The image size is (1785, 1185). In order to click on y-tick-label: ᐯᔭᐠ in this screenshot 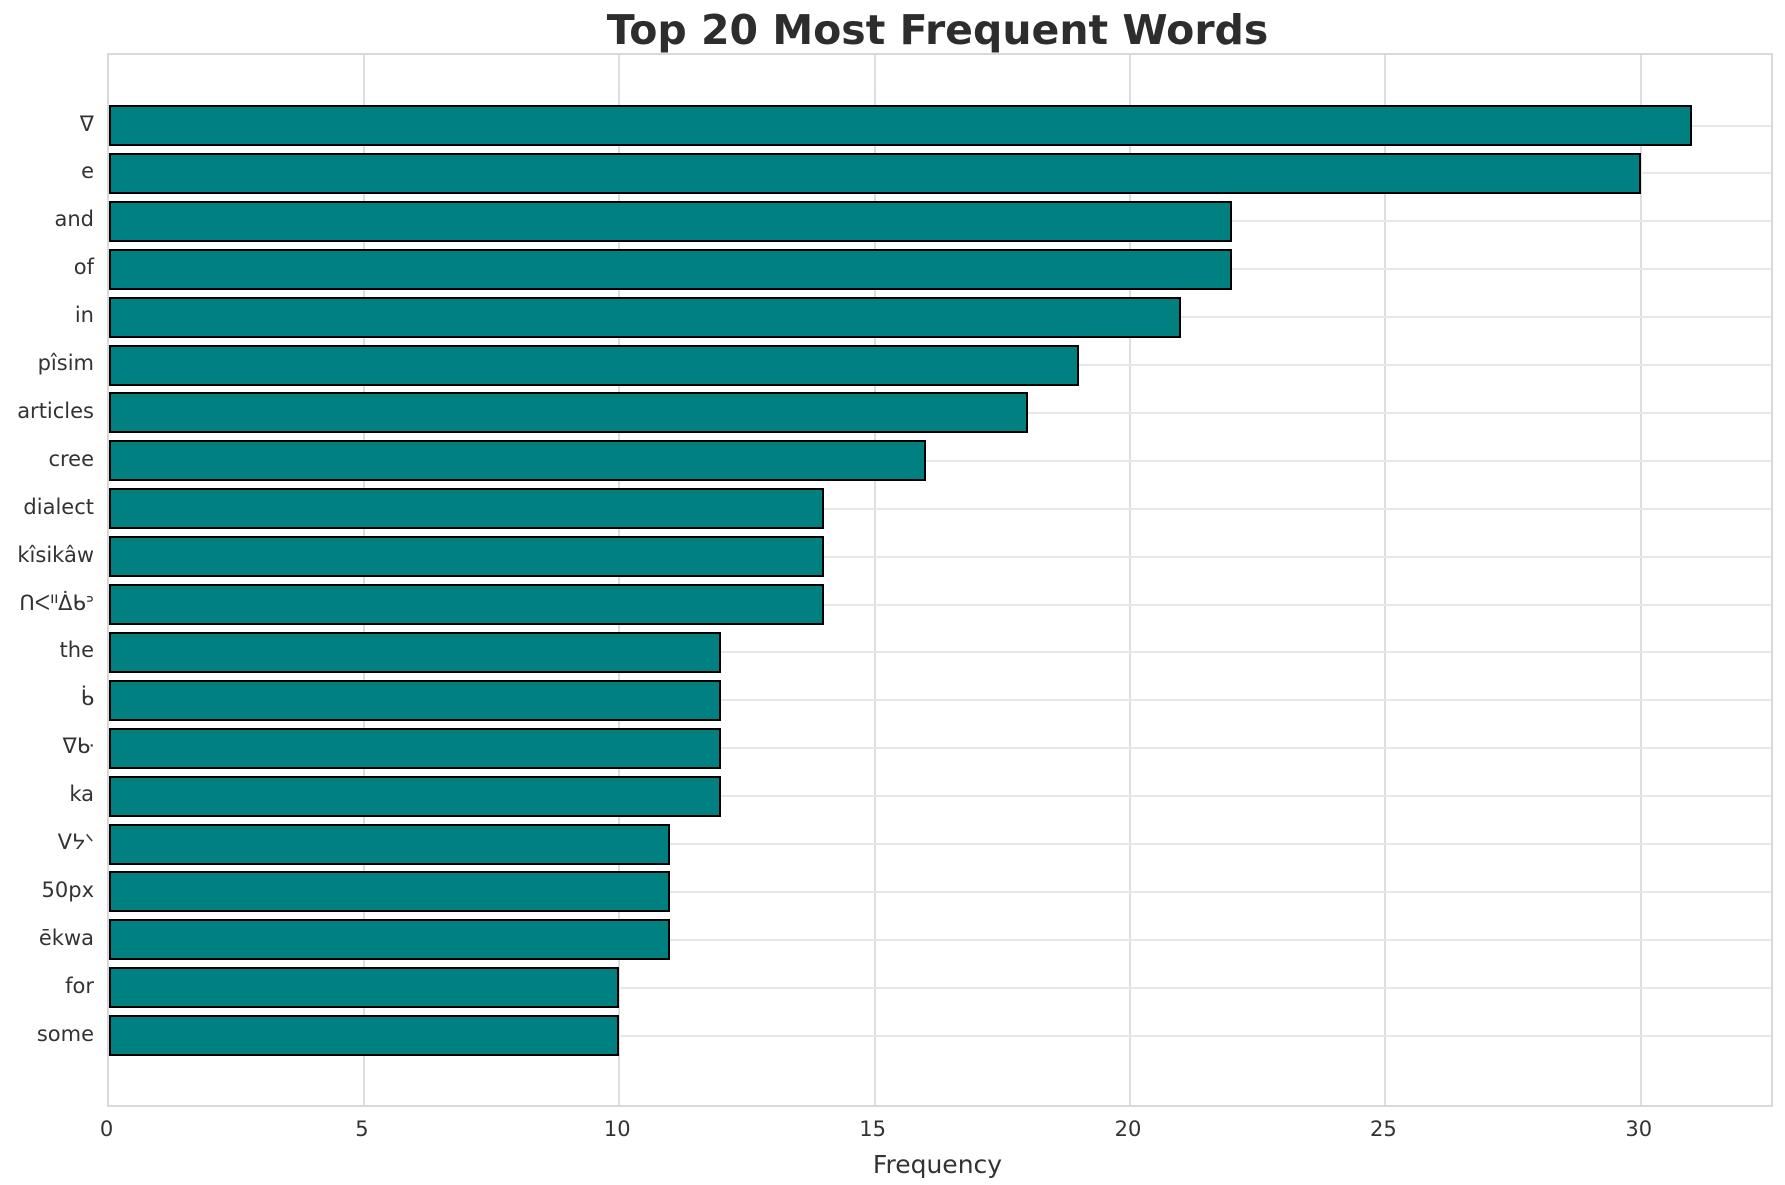, I will do `click(75, 842)`.